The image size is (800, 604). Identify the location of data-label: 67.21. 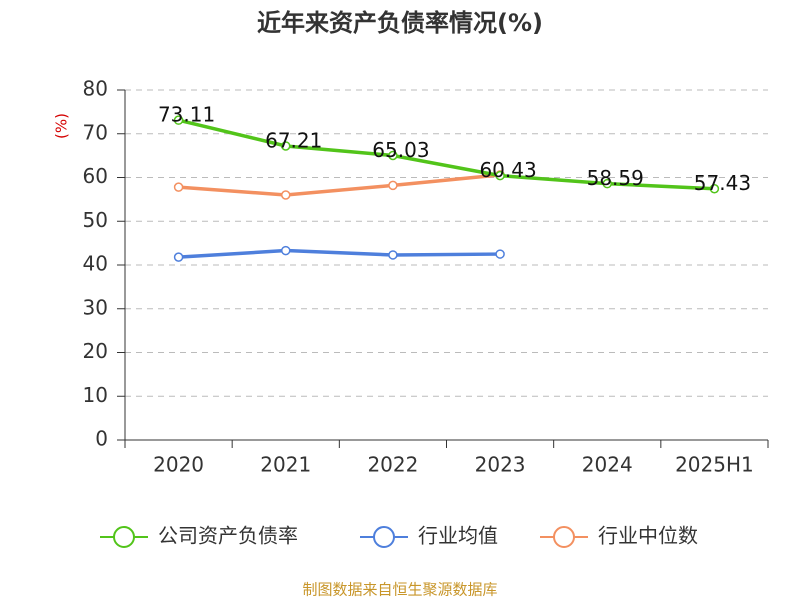
(293, 140).